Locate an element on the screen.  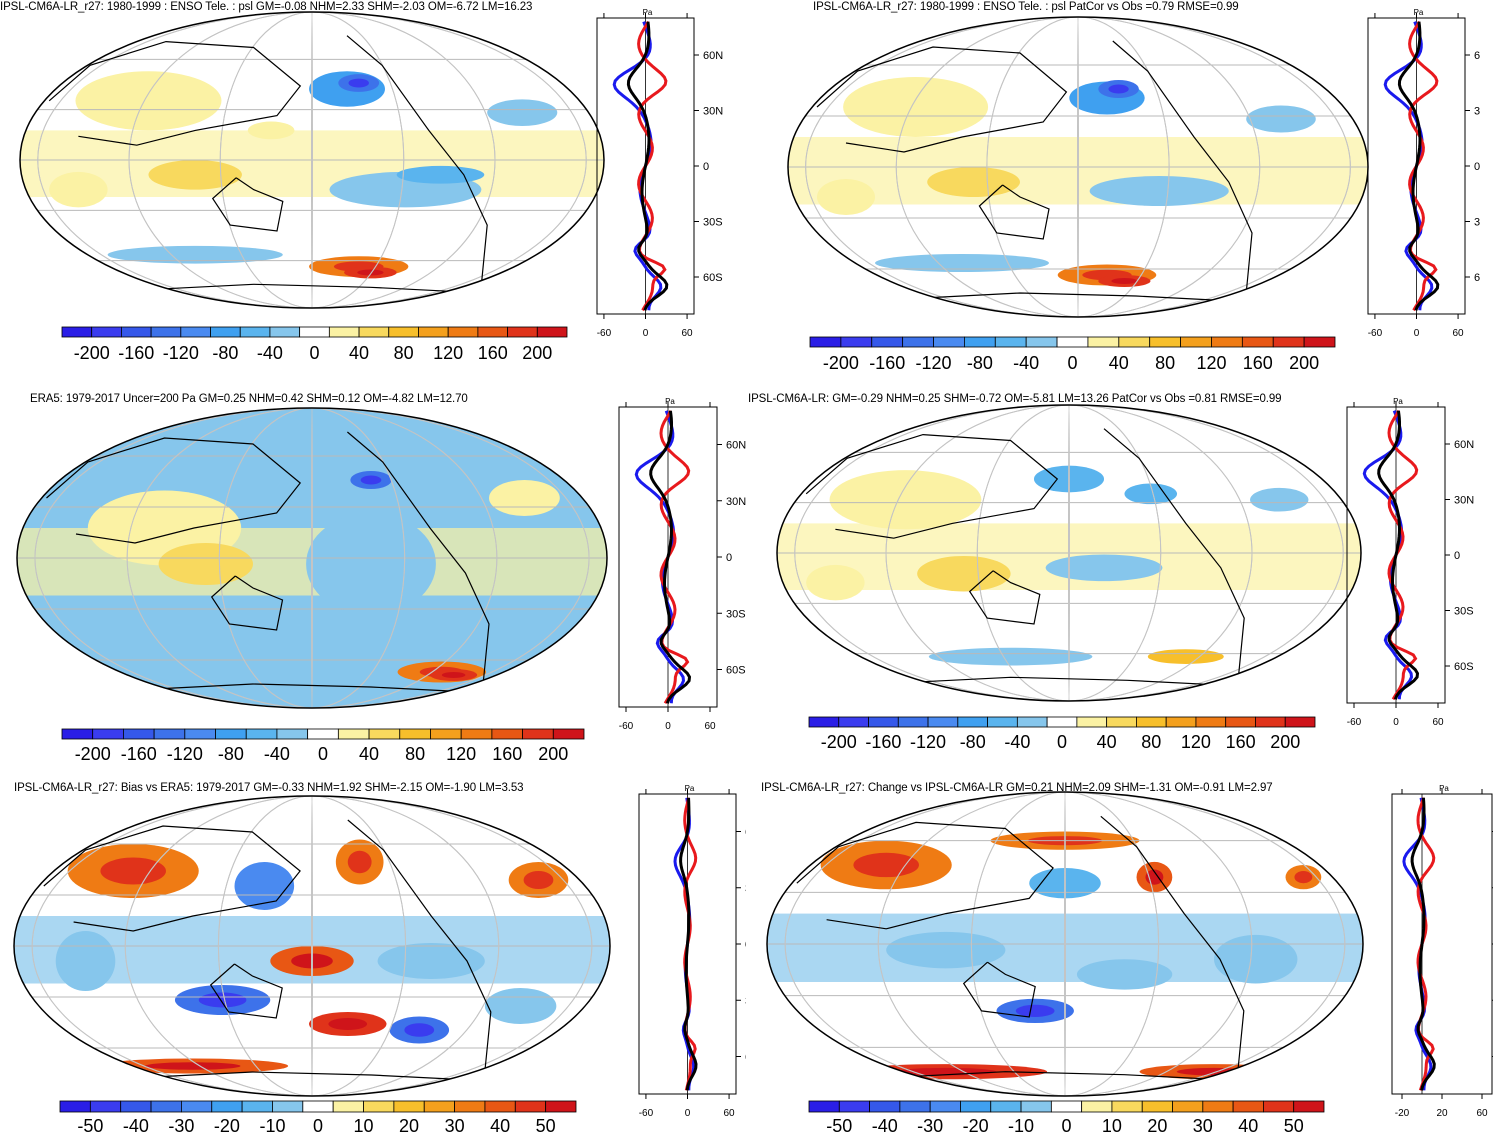
profile-ref-line is located at coordinates (1423, 944).